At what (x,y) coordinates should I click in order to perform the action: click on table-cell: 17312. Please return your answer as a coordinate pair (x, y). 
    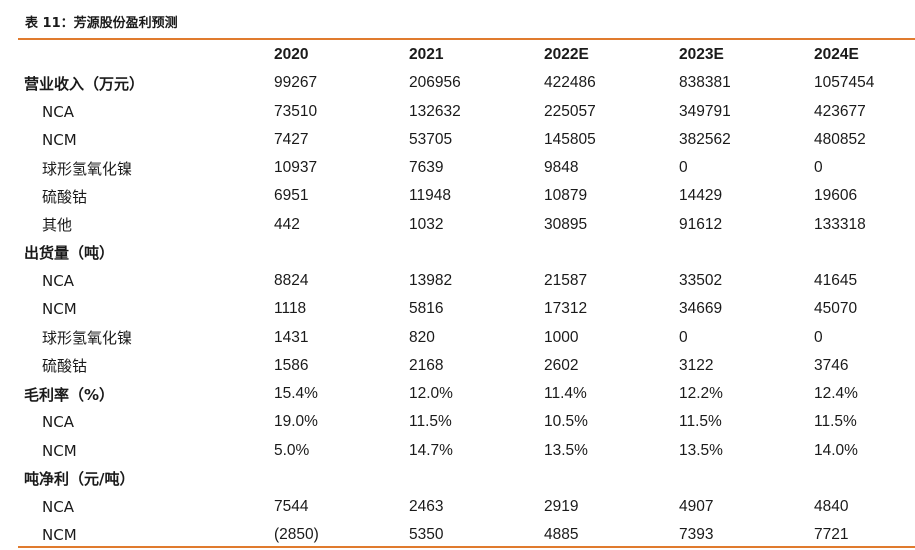
    Looking at the image, I should click on (566, 309).